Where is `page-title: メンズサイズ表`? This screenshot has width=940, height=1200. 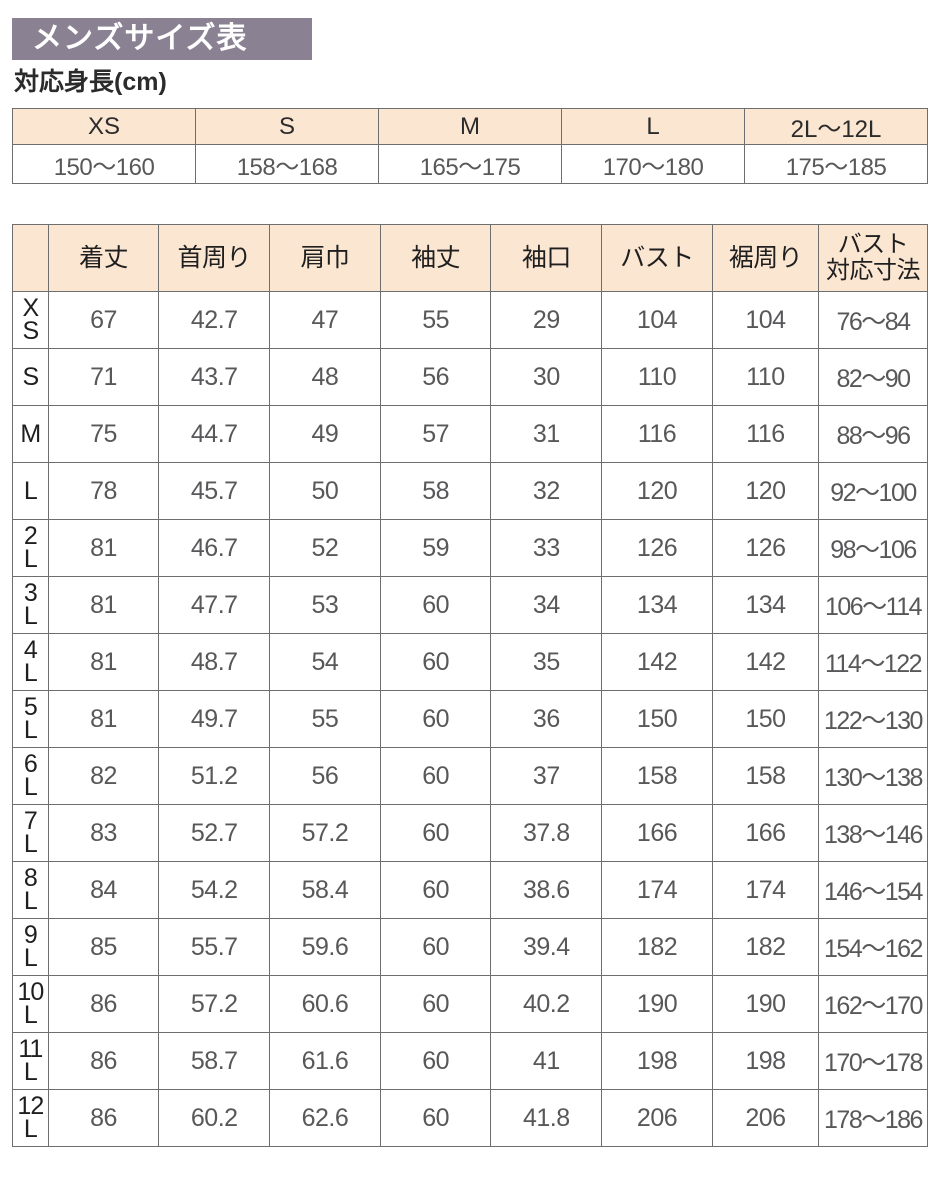
page-title: メンズサイズ表 is located at coordinates (140, 38).